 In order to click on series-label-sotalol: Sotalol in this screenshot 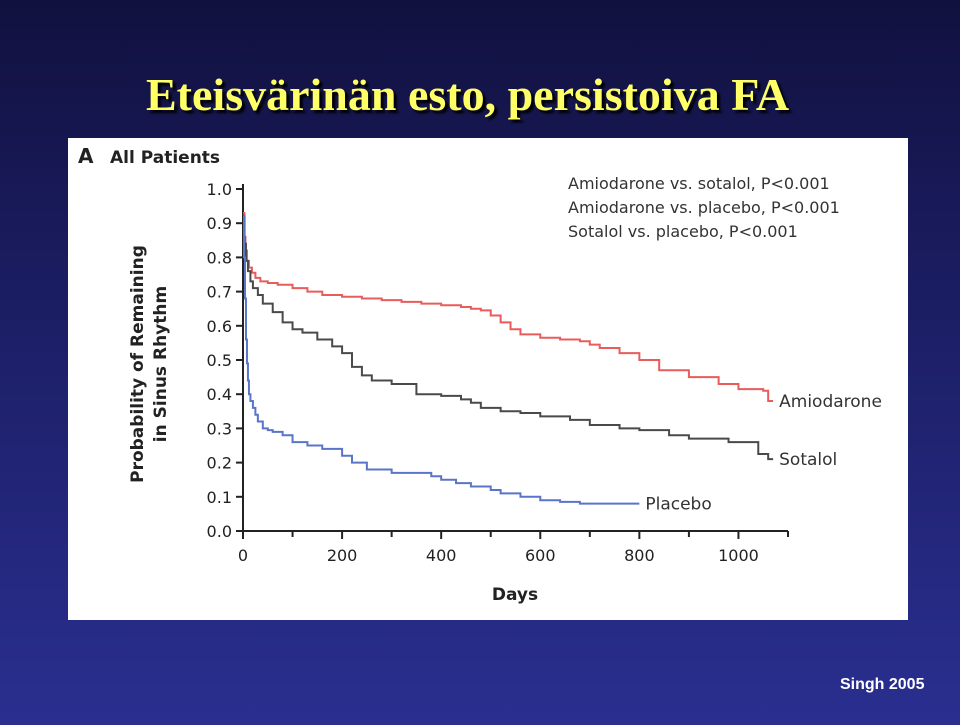, I will do `click(808, 460)`.